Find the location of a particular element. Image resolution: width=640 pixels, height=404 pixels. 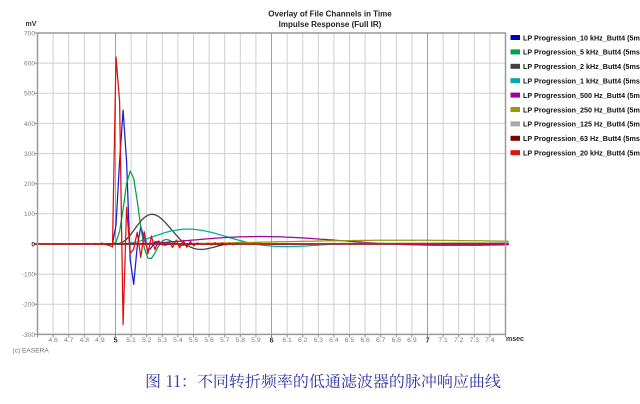

svg-text: 6.2 is located at coordinates (303, 340).